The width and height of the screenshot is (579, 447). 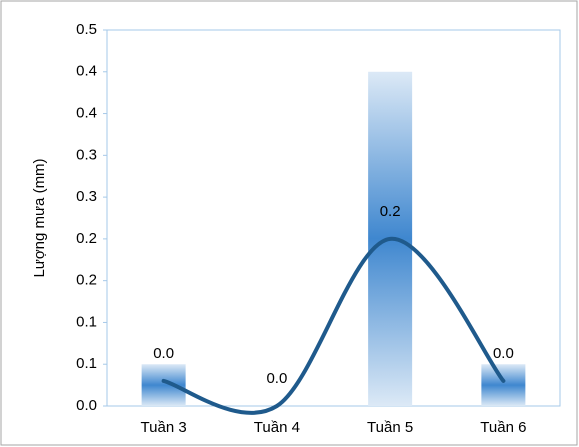 I want to click on x-tick-label: Tuần 5, so click(x=390, y=427).